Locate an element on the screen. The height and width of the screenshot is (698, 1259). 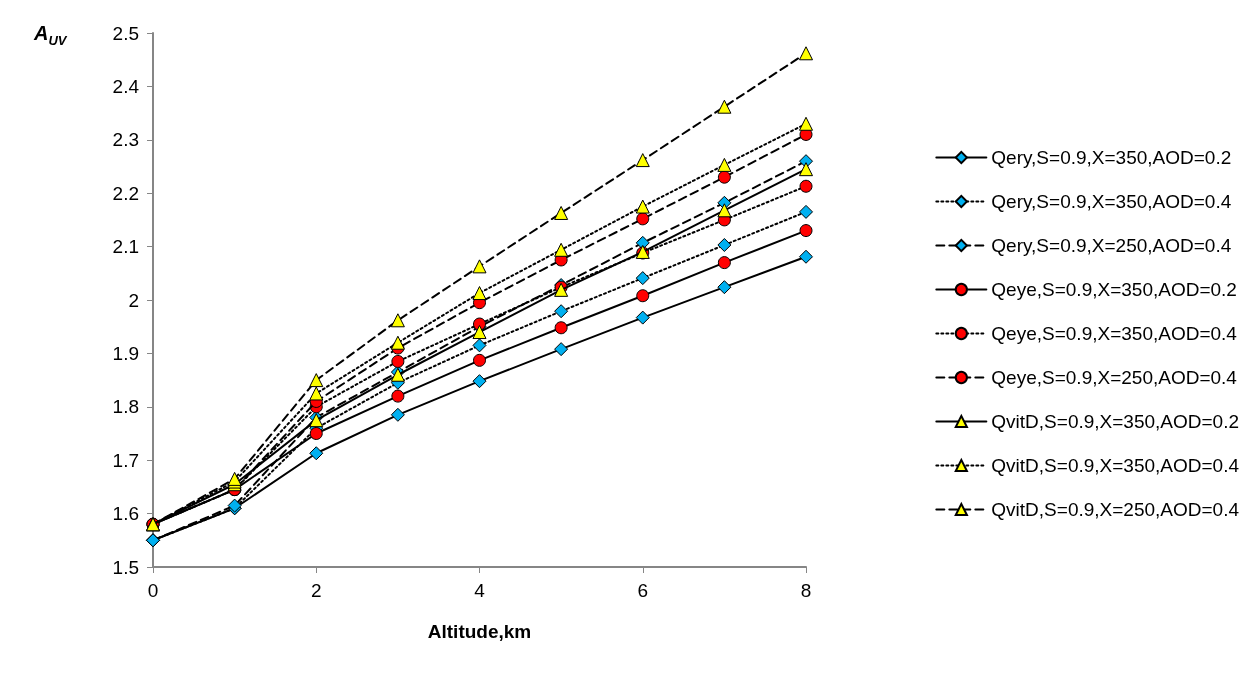
x-axis-title: Altitude,km is located at coordinates (479, 631).